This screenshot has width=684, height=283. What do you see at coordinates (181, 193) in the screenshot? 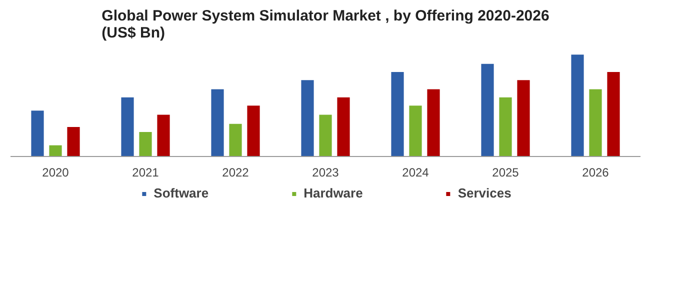
I see `legend-label: Software` at bounding box center [181, 193].